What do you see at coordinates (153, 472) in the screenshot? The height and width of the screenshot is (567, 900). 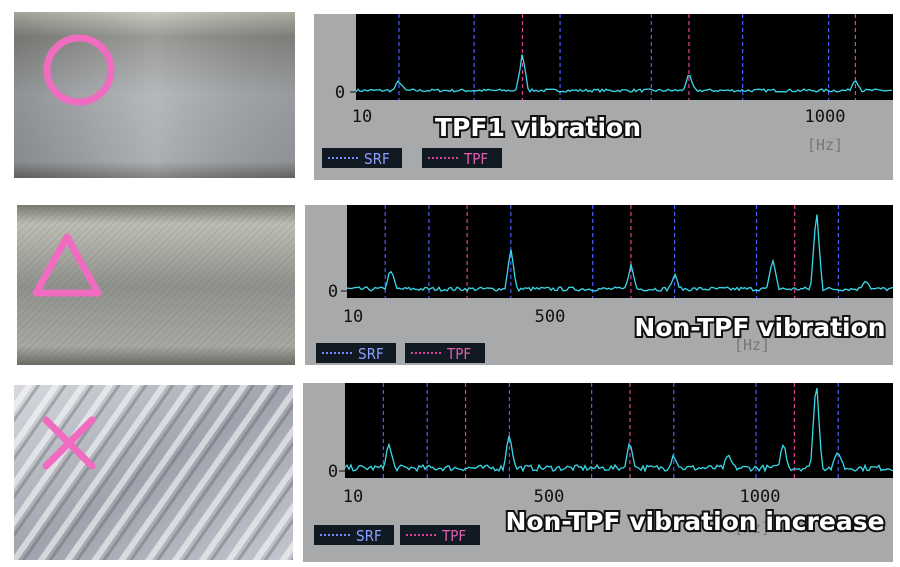 I see `photo-poor` at bounding box center [153, 472].